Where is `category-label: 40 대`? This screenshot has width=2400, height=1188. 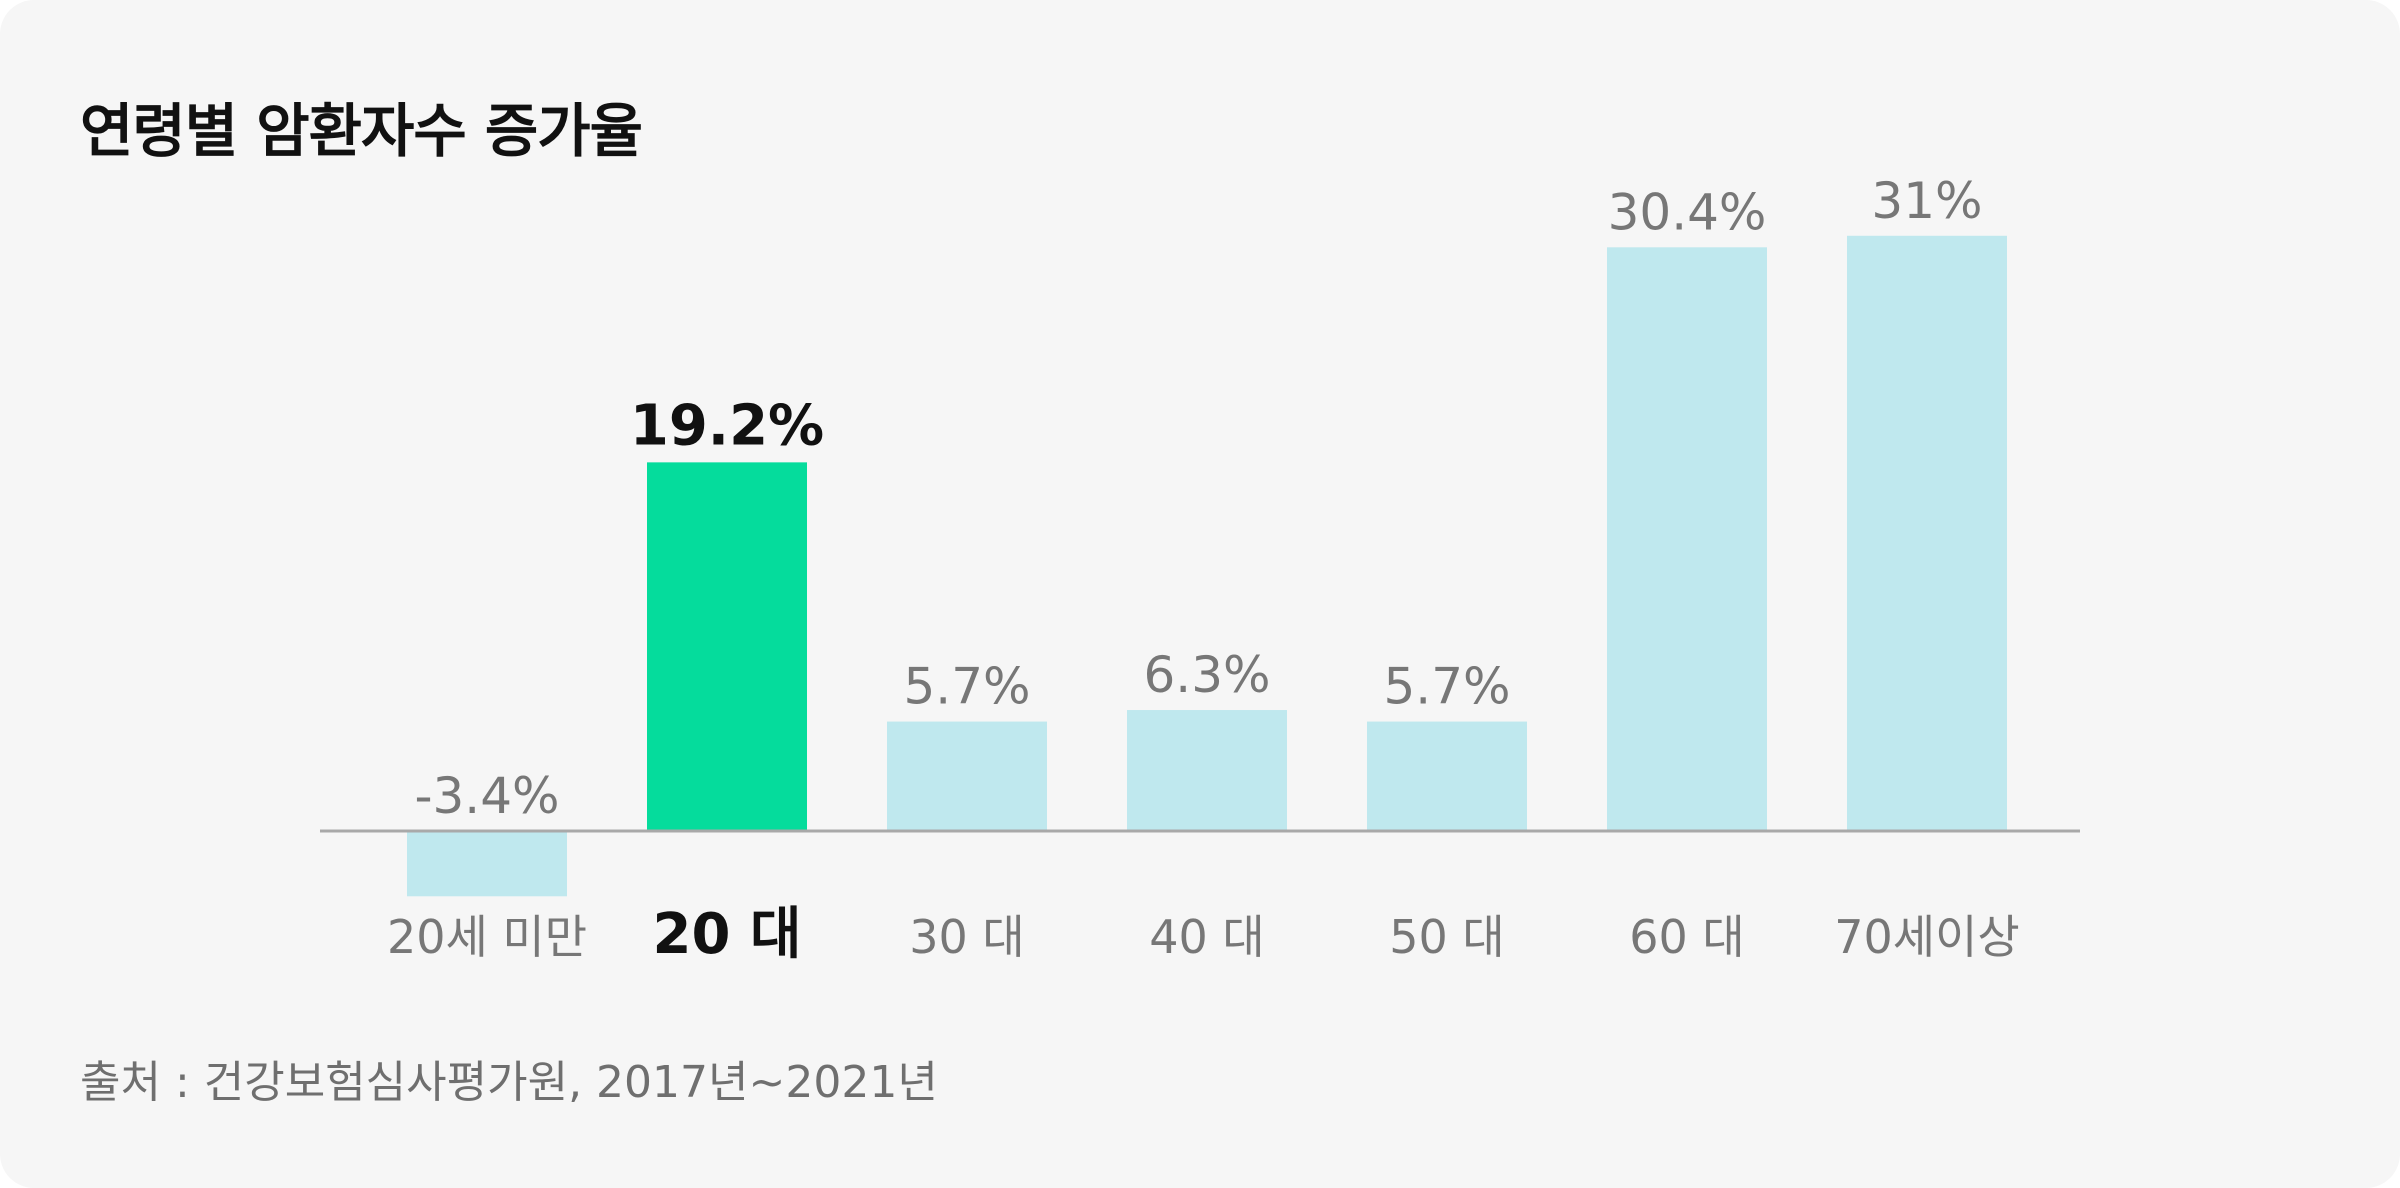
category-label: 40 대 is located at coordinates (1206, 937).